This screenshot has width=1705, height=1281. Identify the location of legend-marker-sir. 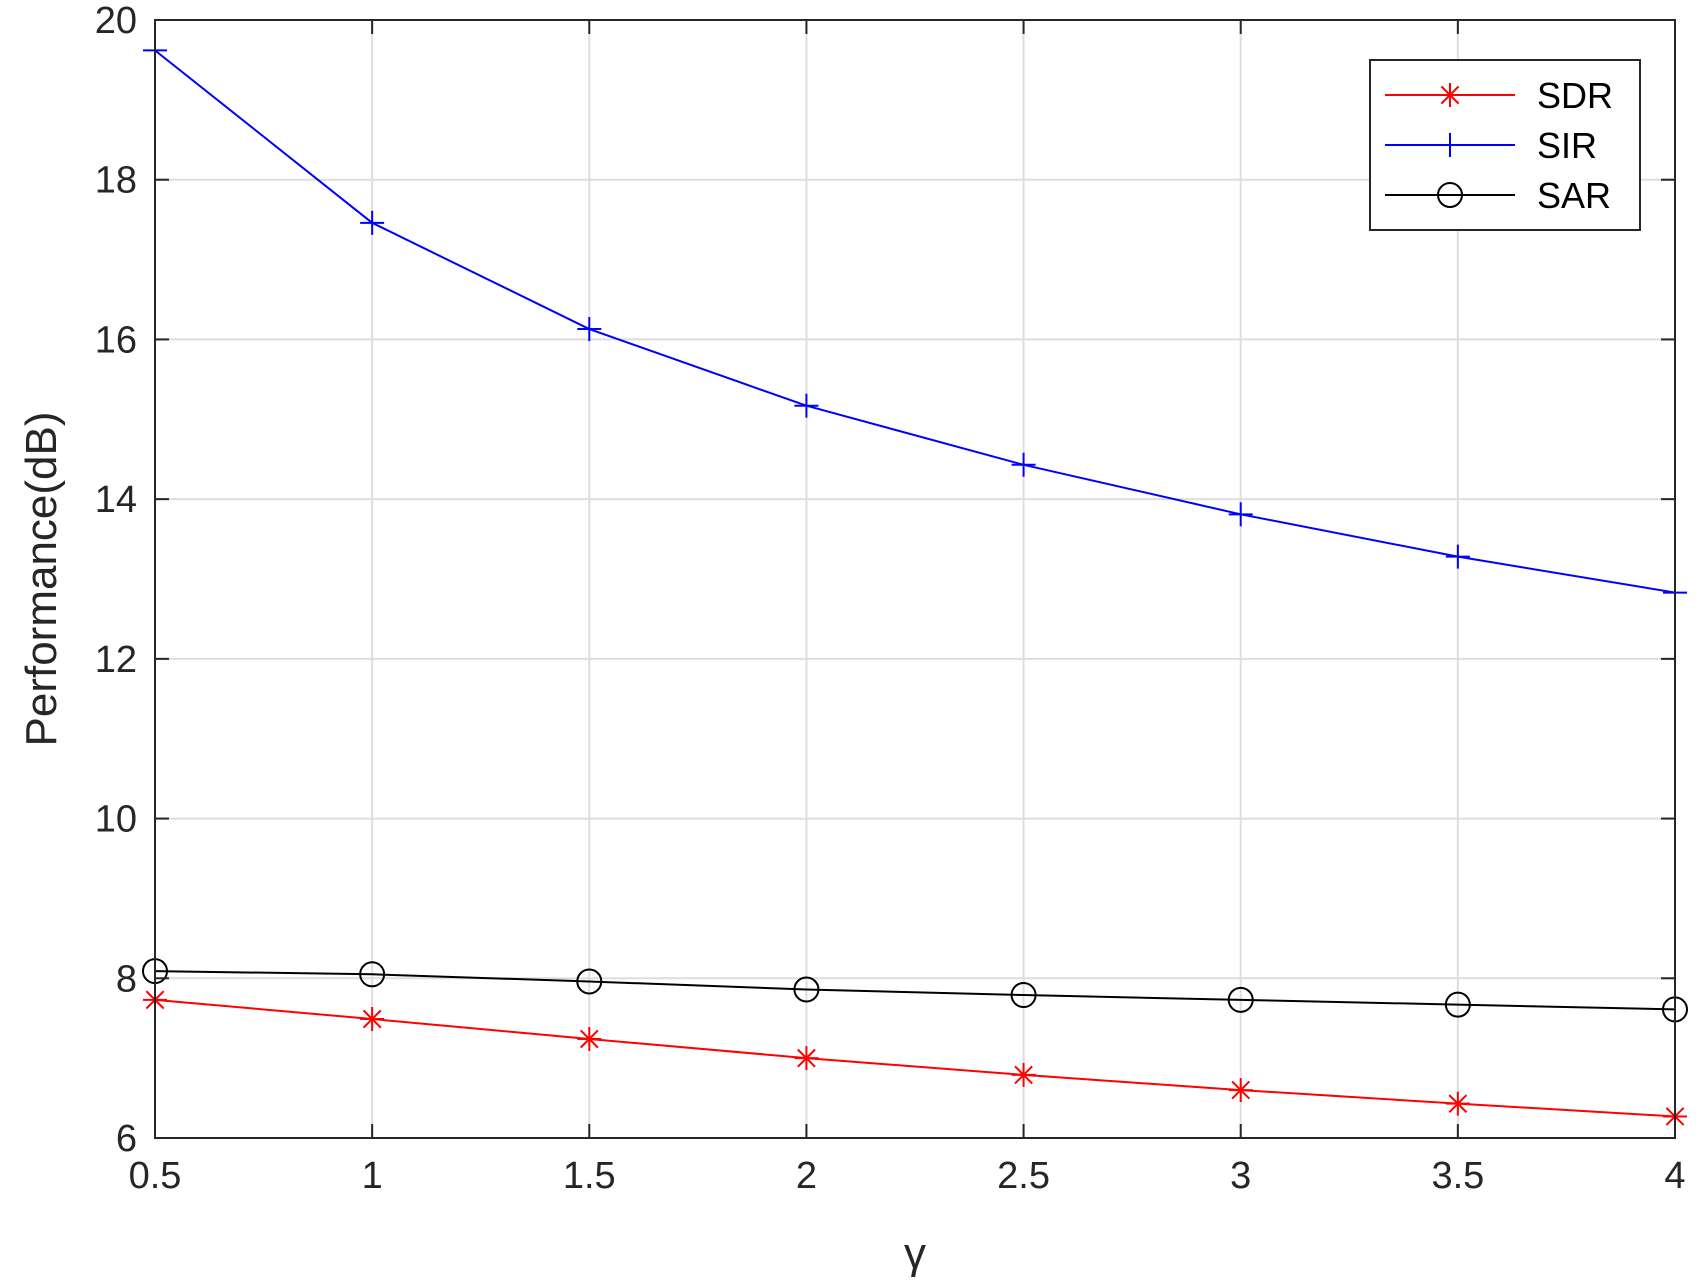
(1450, 145).